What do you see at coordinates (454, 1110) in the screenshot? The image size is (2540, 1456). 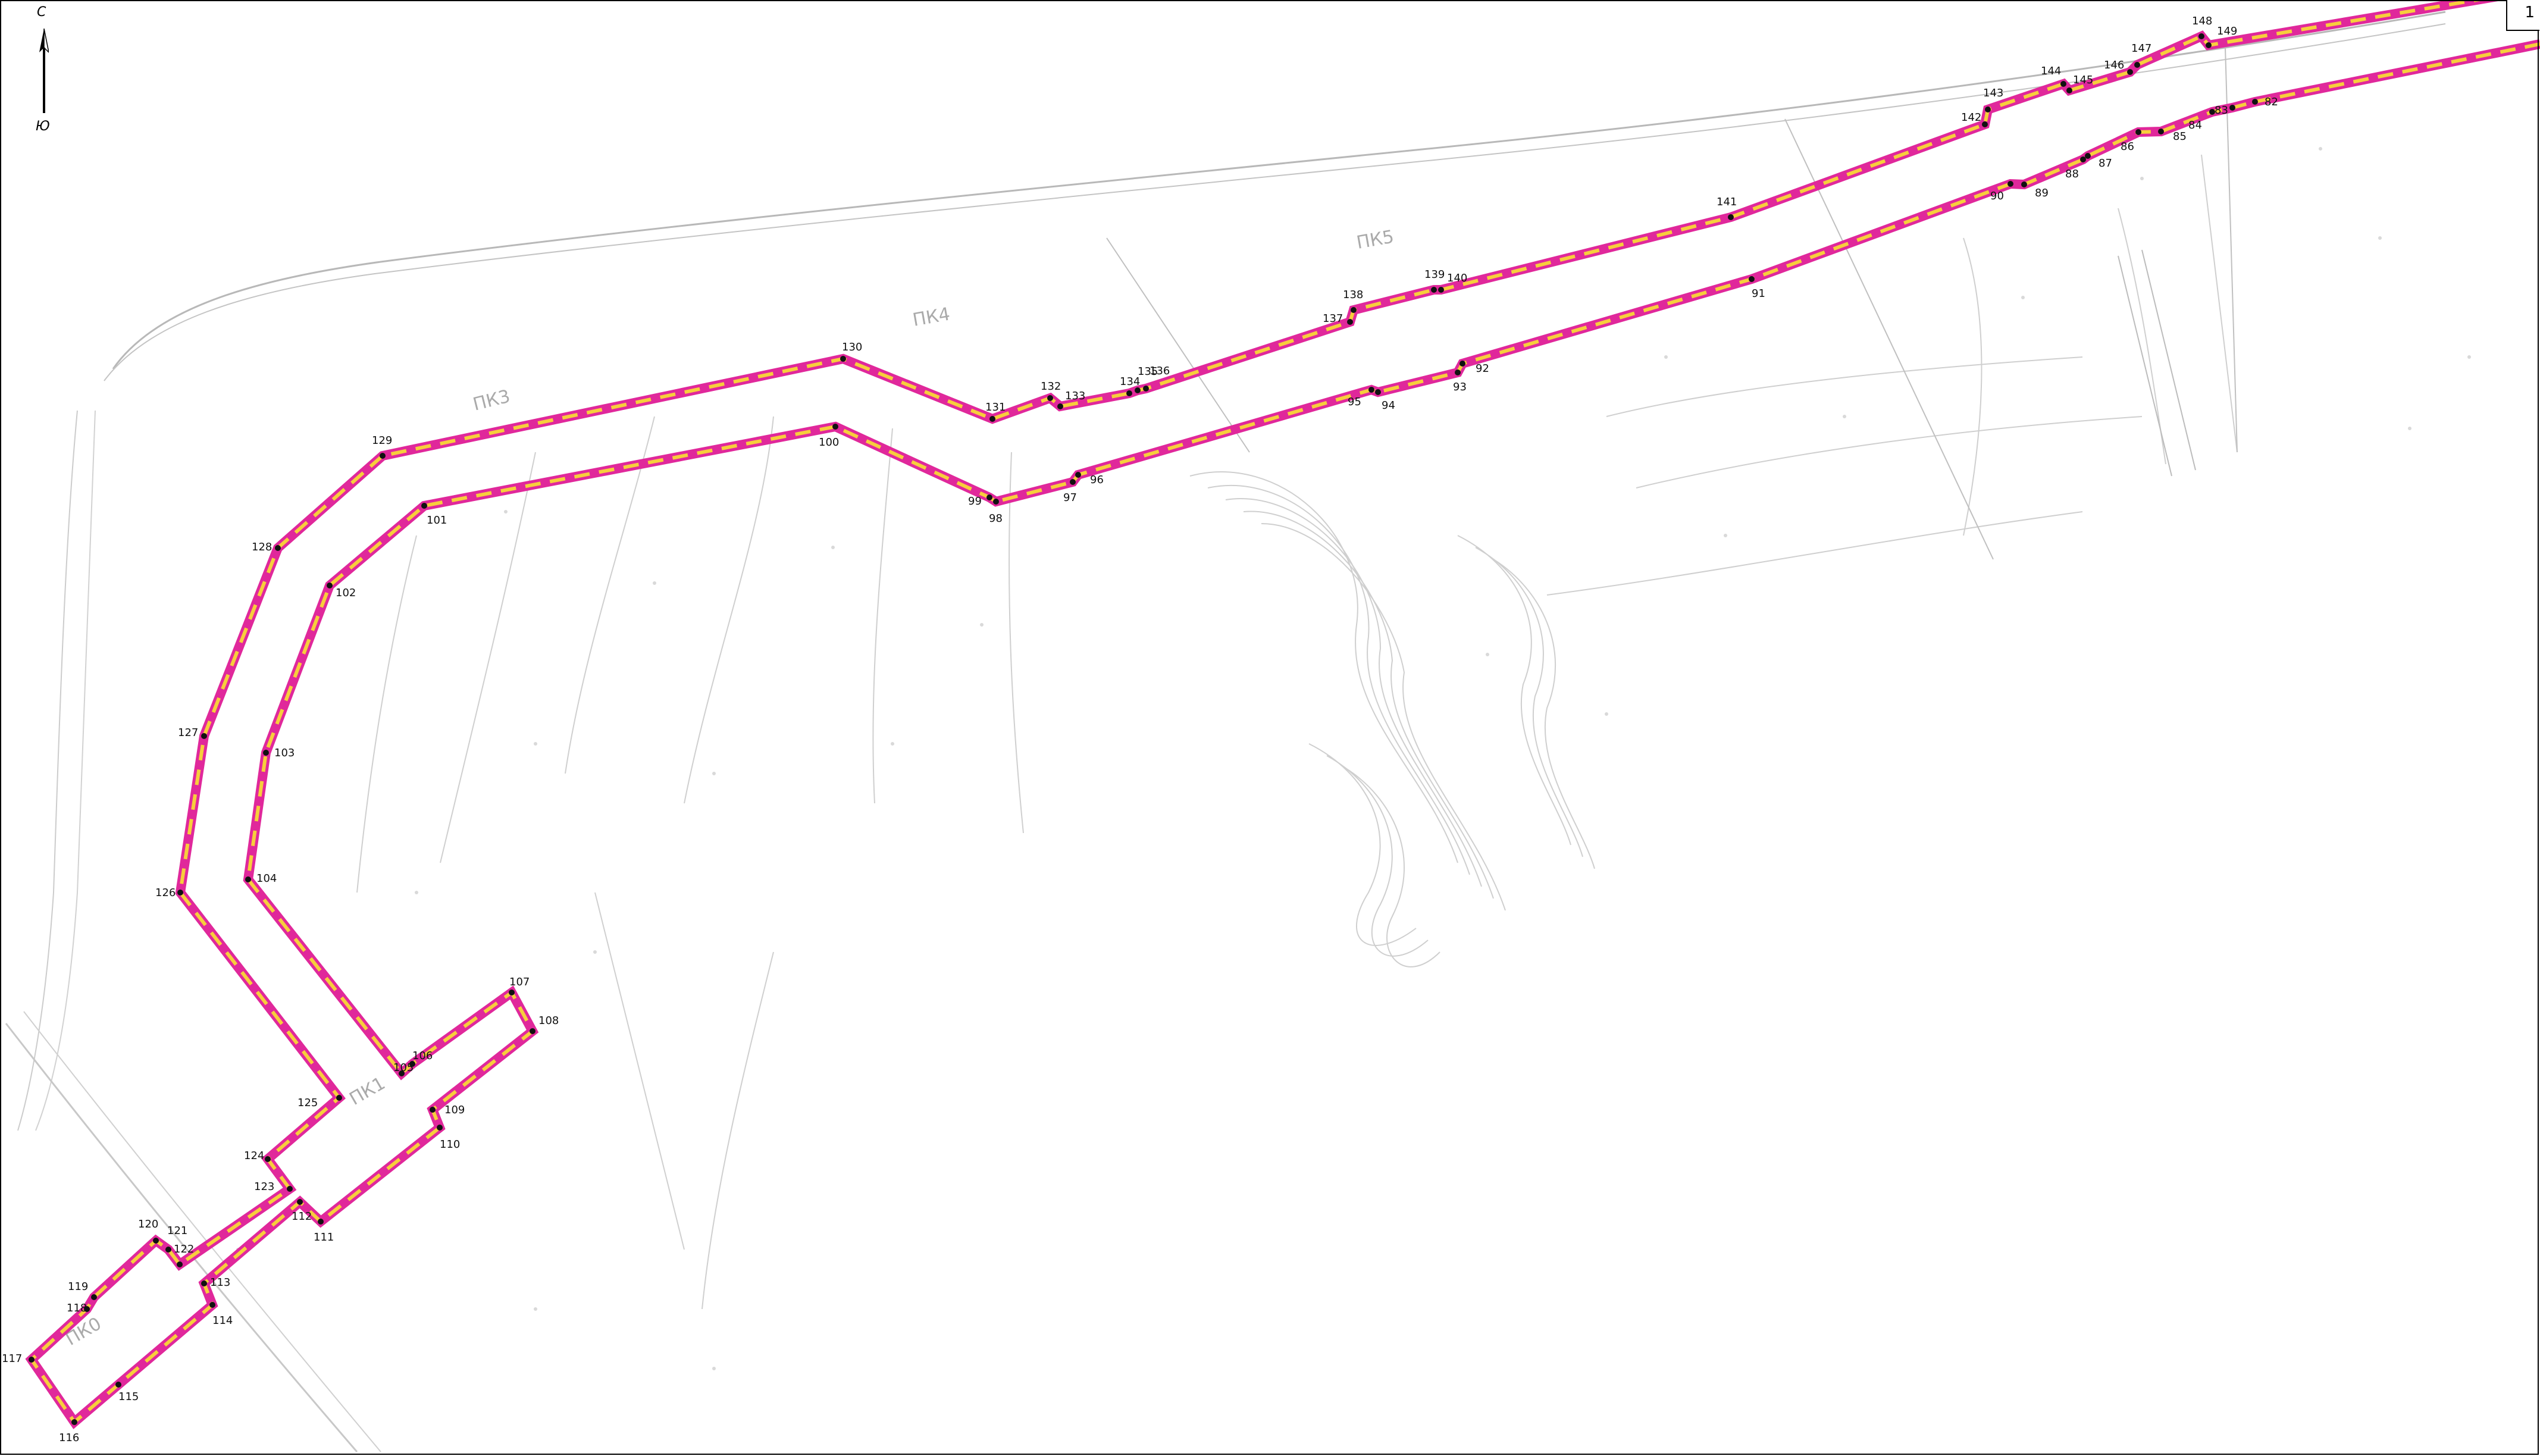 I see `route-point-label: 109` at bounding box center [454, 1110].